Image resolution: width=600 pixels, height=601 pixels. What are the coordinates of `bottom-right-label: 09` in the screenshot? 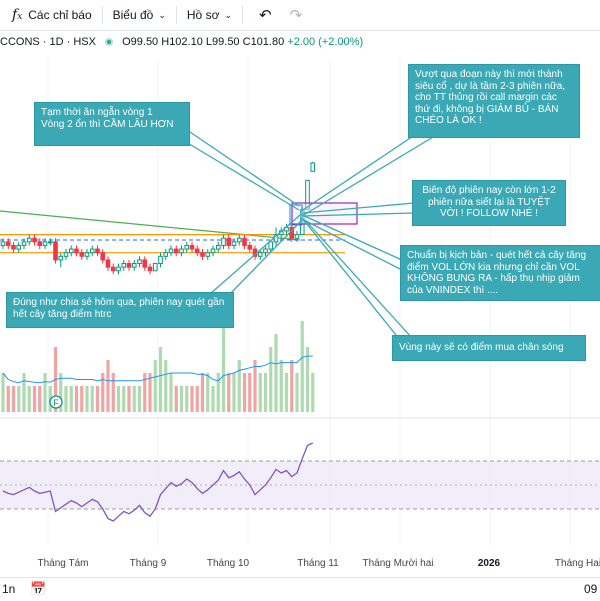 It's located at (591, 589).